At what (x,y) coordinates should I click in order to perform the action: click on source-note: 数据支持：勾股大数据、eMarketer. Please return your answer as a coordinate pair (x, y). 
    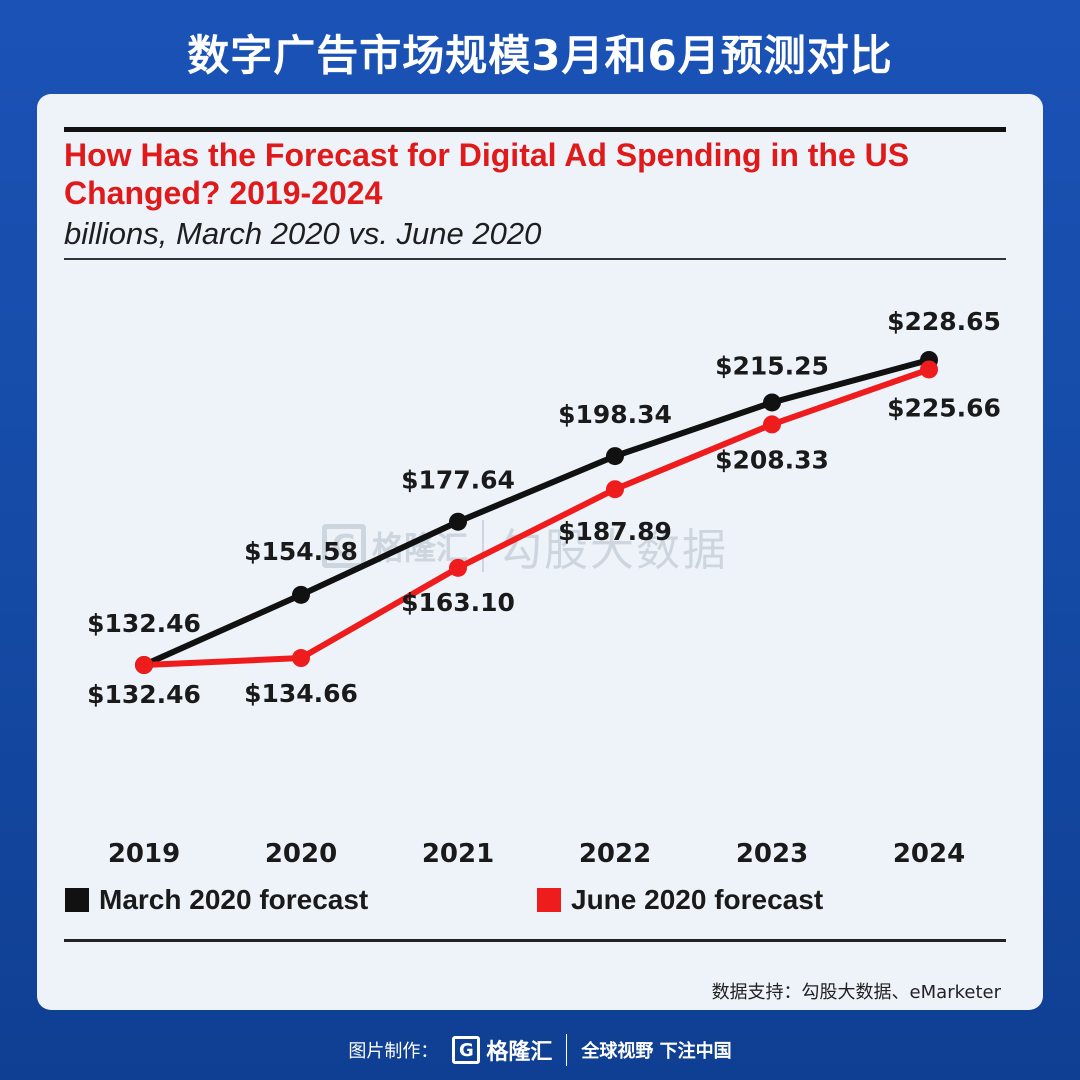
    Looking at the image, I should click on (856, 992).